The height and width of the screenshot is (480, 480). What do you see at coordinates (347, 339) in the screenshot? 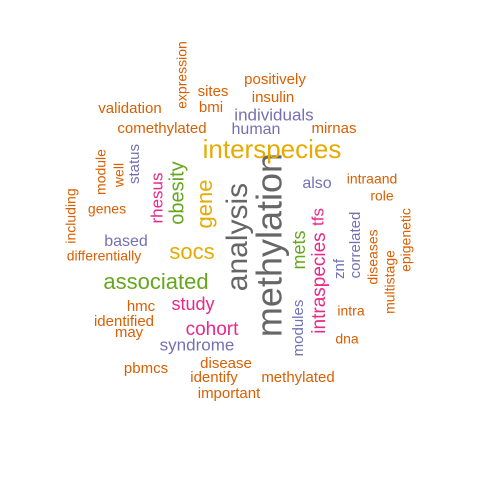
I see `word-dna: dna` at bounding box center [347, 339].